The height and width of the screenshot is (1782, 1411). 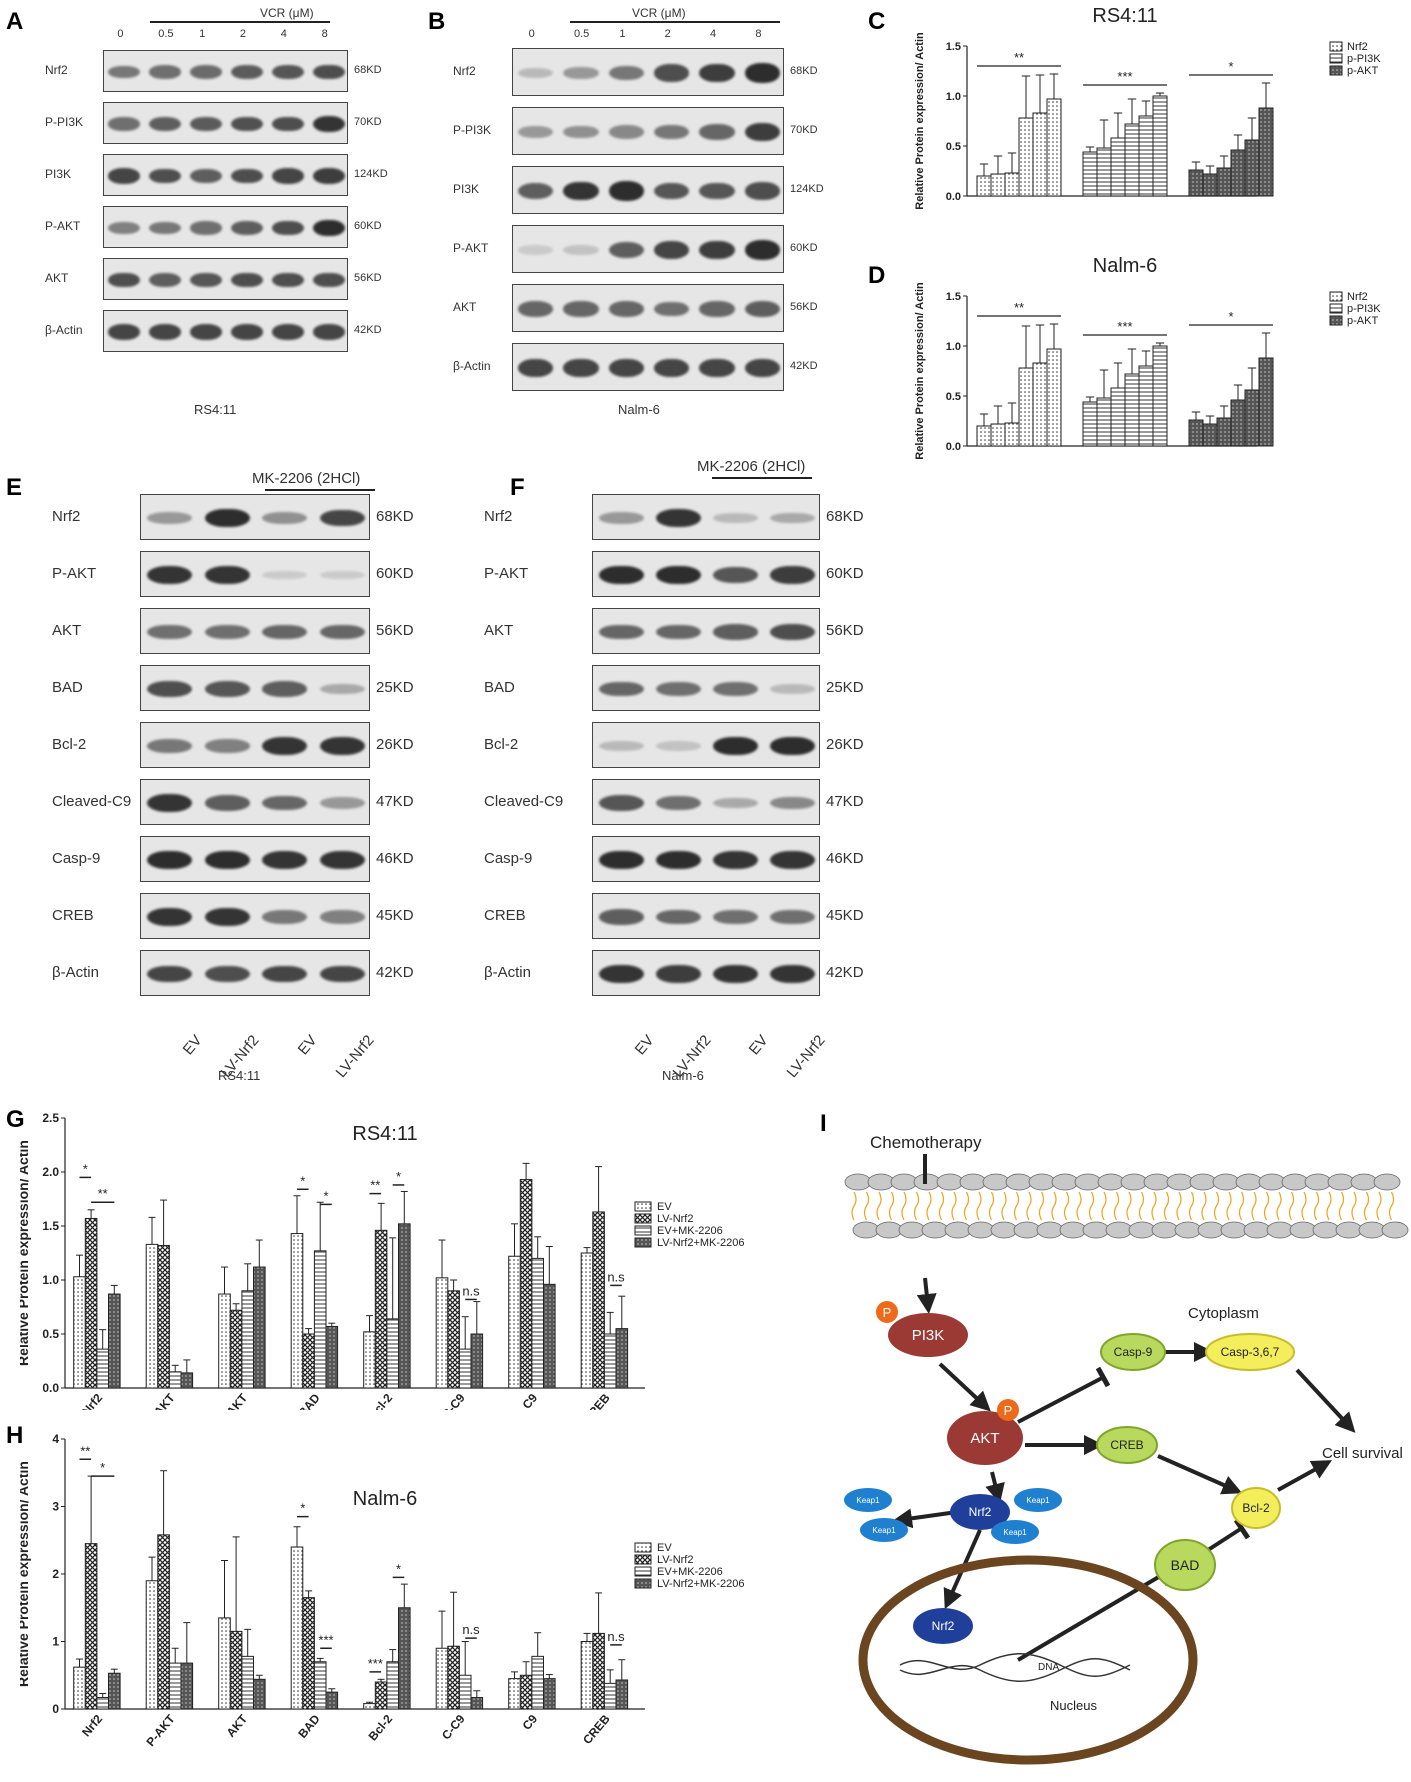 I want to click on significance-label: n.s, so click(x=616, y=1636).